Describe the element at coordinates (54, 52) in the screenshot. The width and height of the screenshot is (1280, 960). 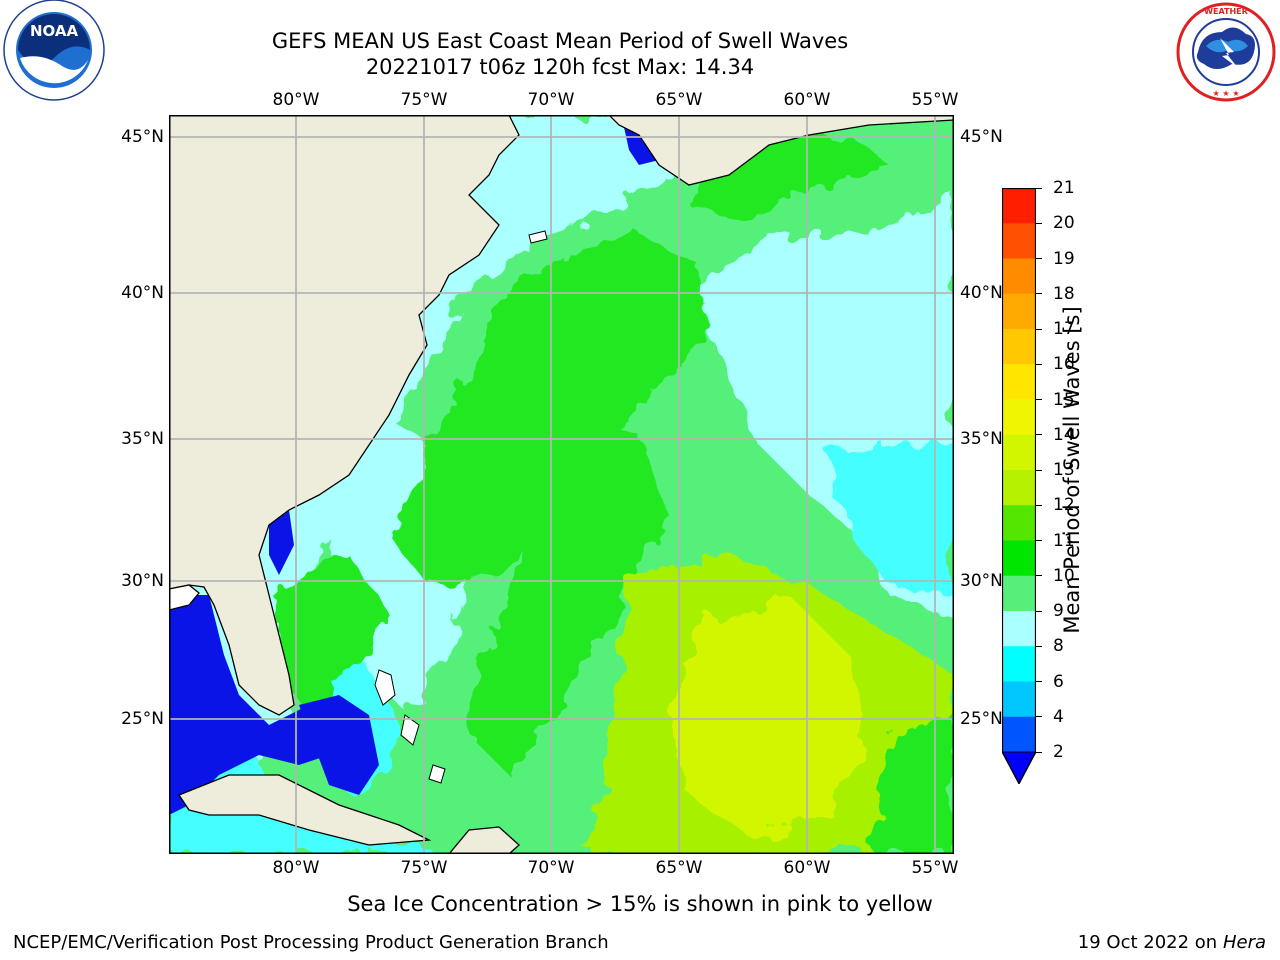
I see `noaa-logo-icon: NOAA` at that location.